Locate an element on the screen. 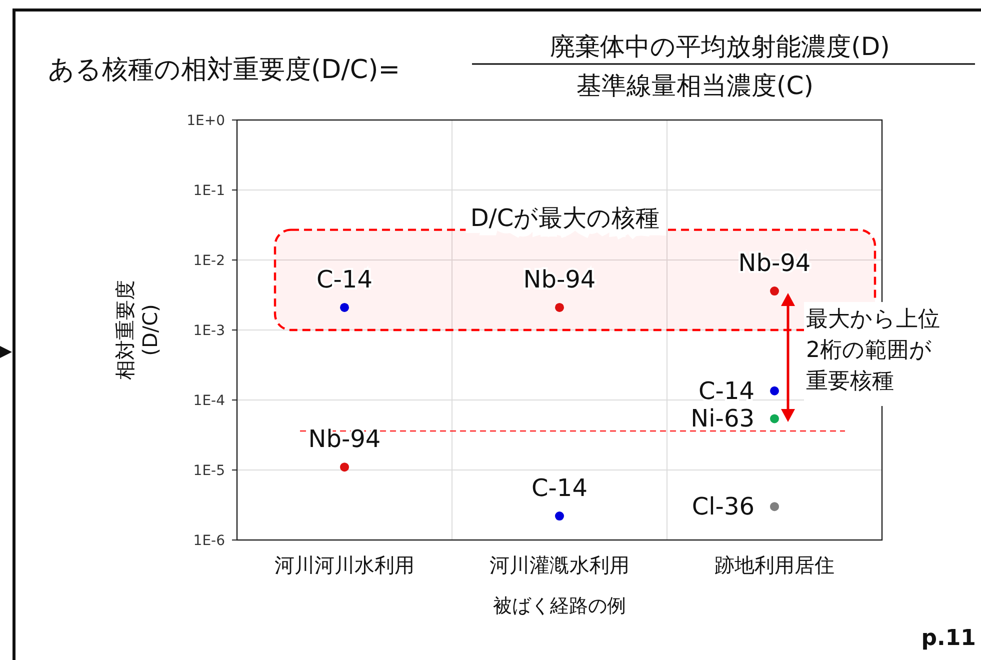  annotation: 最大から上位2桁の範囲が重要核種 is located at coordinates (873, 351).